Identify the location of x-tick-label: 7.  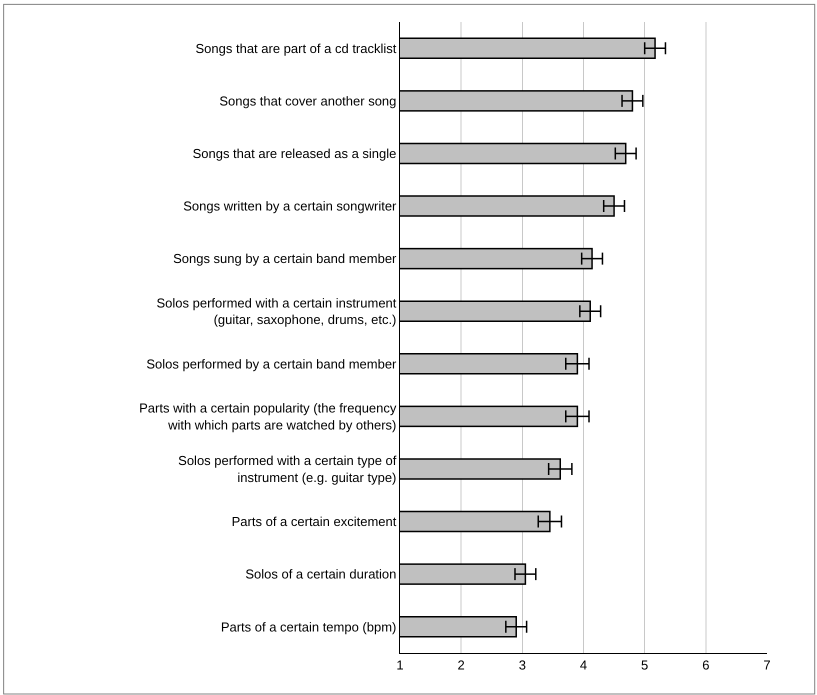
(767, 665).